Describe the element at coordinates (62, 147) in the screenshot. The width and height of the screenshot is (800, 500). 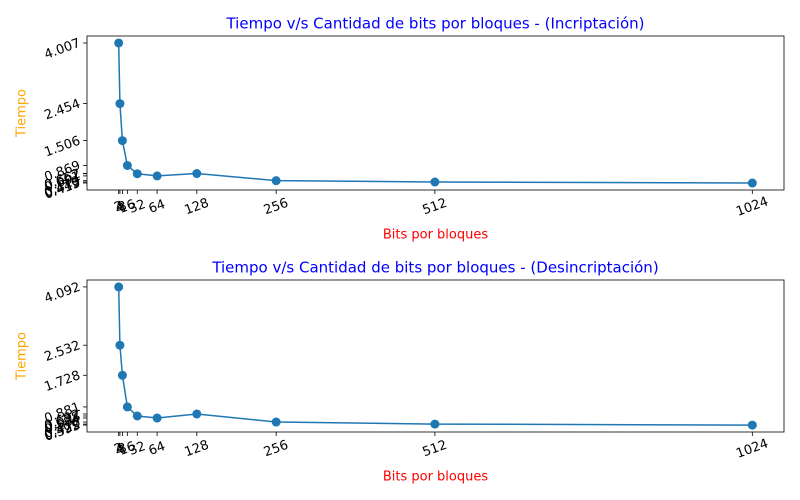
I see `y-tick-label: 1.506` at that location.